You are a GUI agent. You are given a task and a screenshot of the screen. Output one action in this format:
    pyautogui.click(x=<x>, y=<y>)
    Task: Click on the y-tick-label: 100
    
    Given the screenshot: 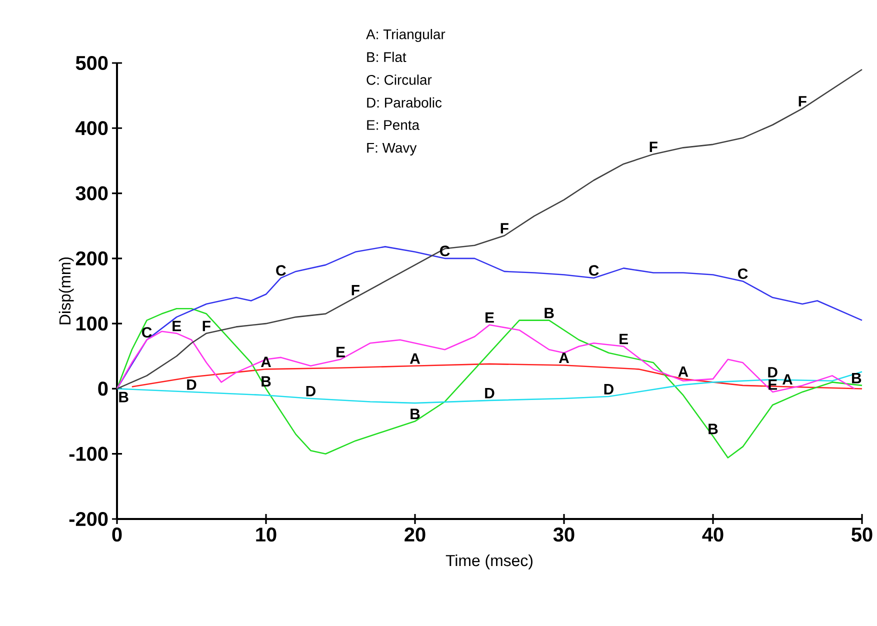 What is the action you would take?
    pyautogui.click(x=92, y=323)
    